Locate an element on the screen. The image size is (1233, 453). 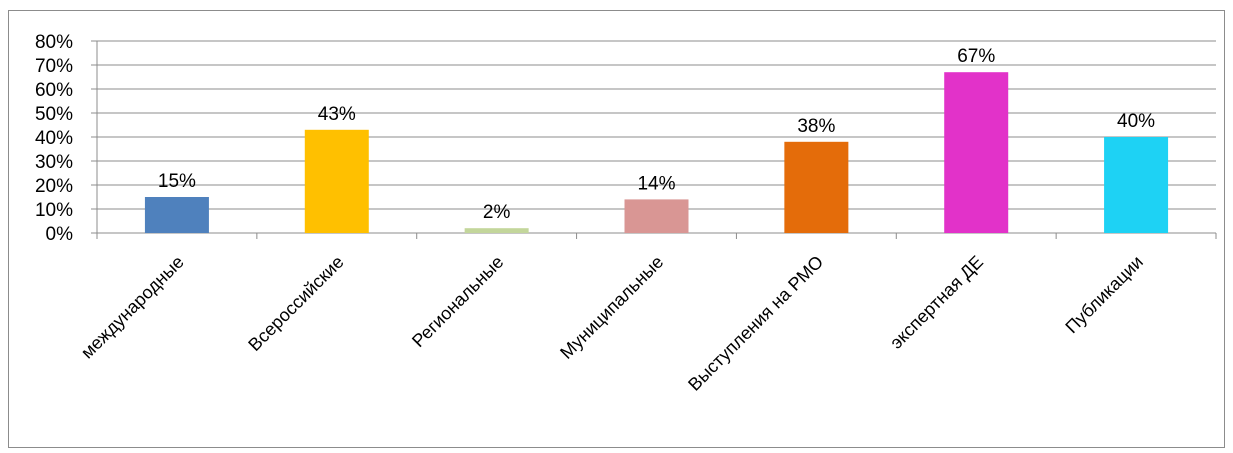
x-category-label: экспертная ДЕ is located at coordinates (936, 302).